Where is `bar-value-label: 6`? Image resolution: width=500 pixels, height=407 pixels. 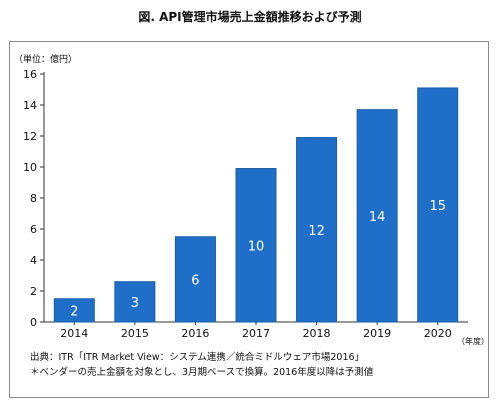
bar-value-label: 6 is located at coordinates (195, 280).